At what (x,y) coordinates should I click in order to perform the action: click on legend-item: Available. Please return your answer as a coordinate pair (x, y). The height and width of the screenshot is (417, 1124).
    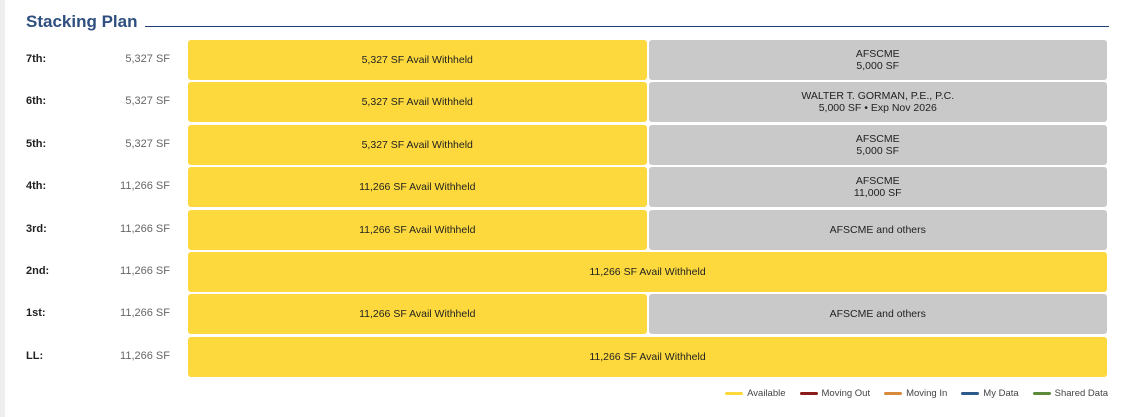
    Looking at the image, I should click on (755, 393).